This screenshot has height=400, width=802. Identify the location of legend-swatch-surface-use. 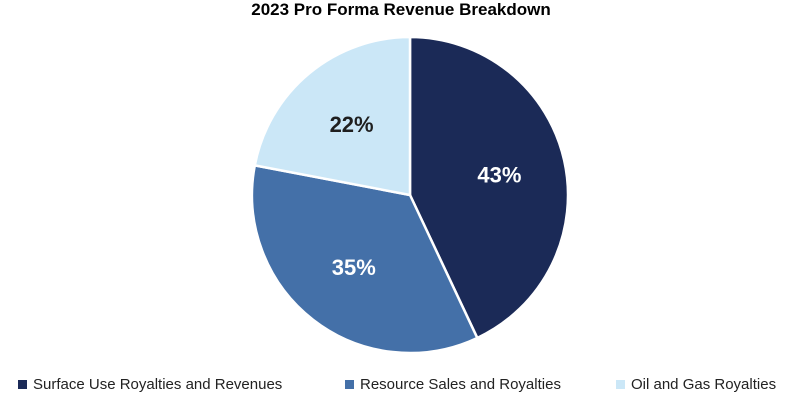
(22, 384).